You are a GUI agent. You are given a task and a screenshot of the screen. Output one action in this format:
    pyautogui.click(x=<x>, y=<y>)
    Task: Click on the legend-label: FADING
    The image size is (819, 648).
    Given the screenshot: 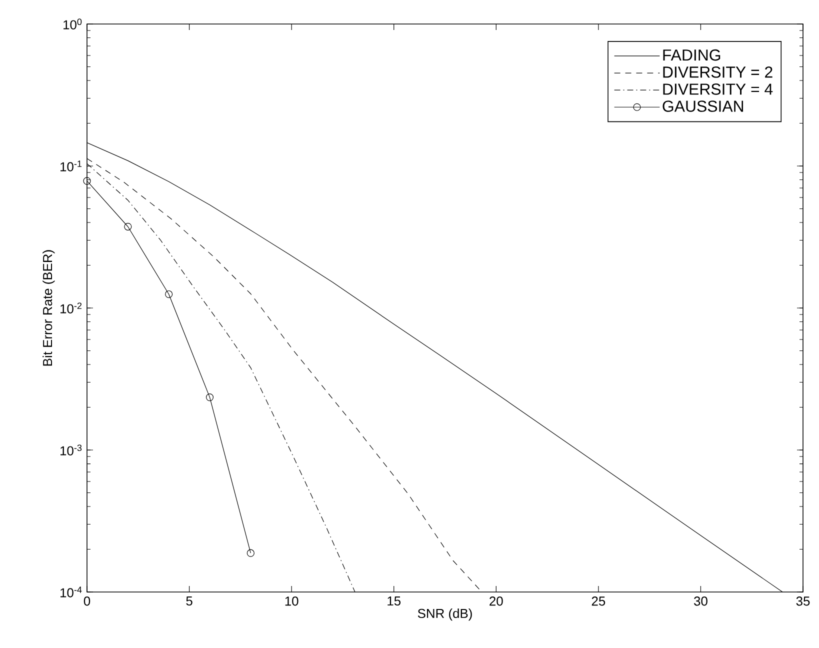 What is the action you would take?
    pyautogui.click(x=691, y=55)
    